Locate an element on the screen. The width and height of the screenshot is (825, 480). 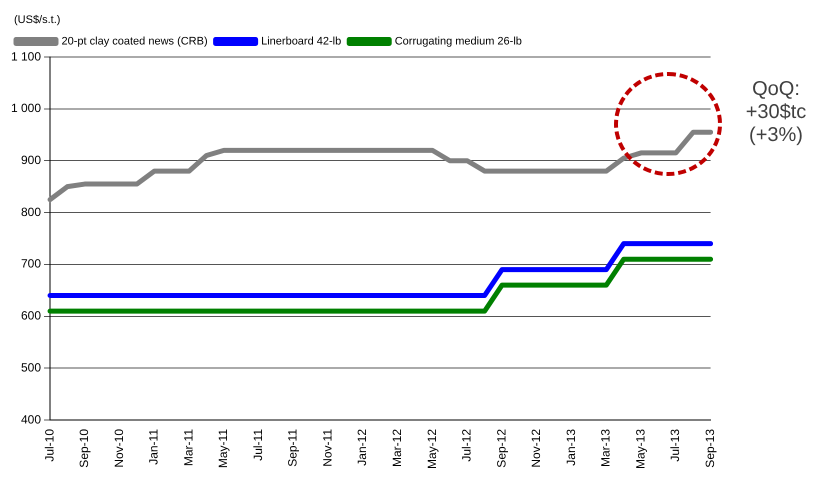
x-tick-label: May-11 is located at coordinates (223, 448).